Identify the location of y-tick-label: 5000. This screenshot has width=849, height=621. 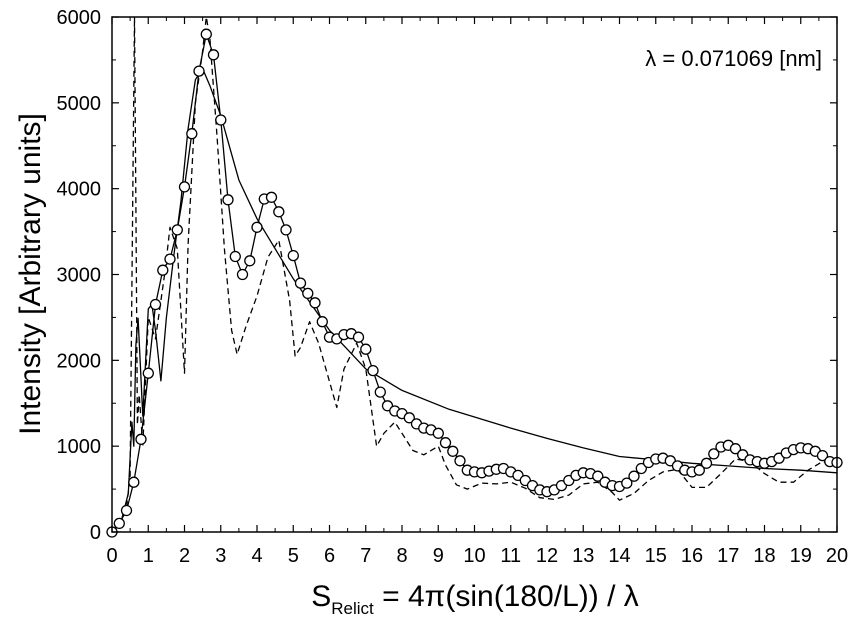
(79, 104).